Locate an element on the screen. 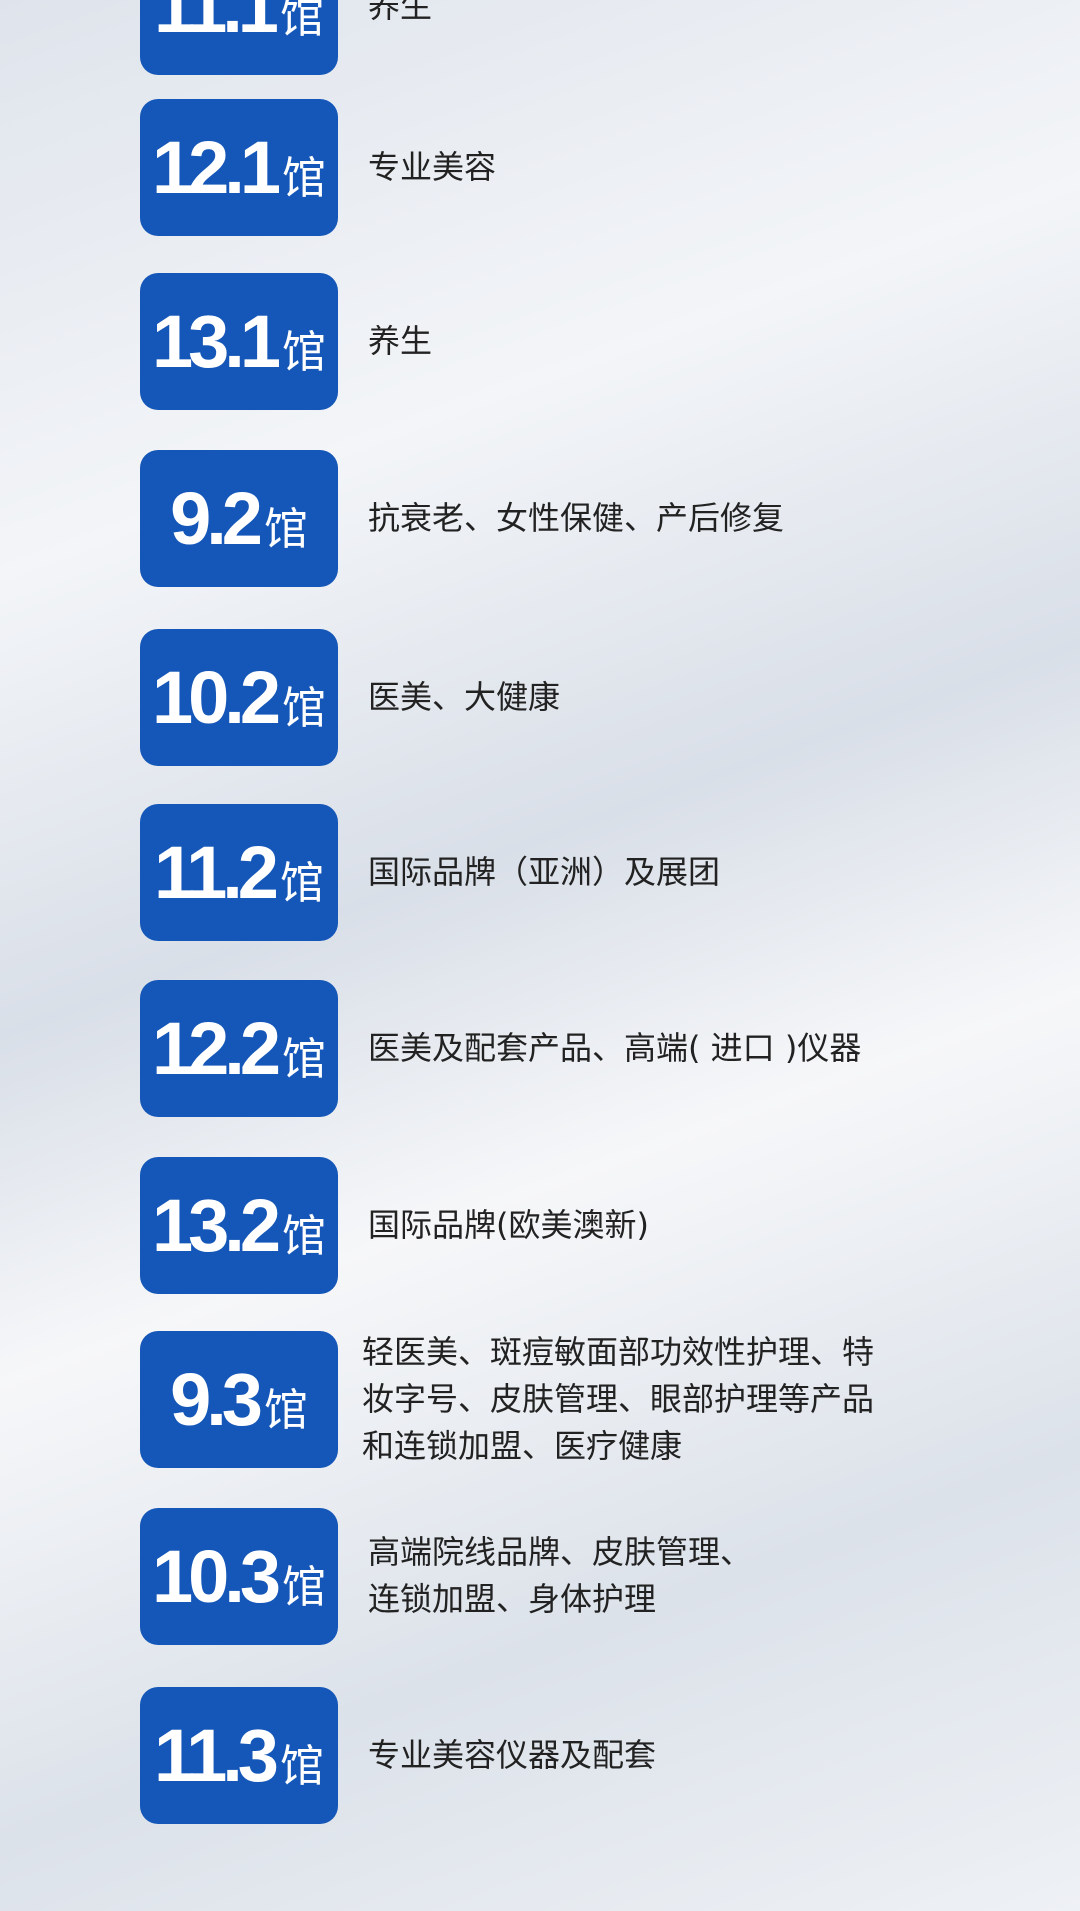  hall-description: 专业美容仪器及配套 is located at coordinates (512, 1755).